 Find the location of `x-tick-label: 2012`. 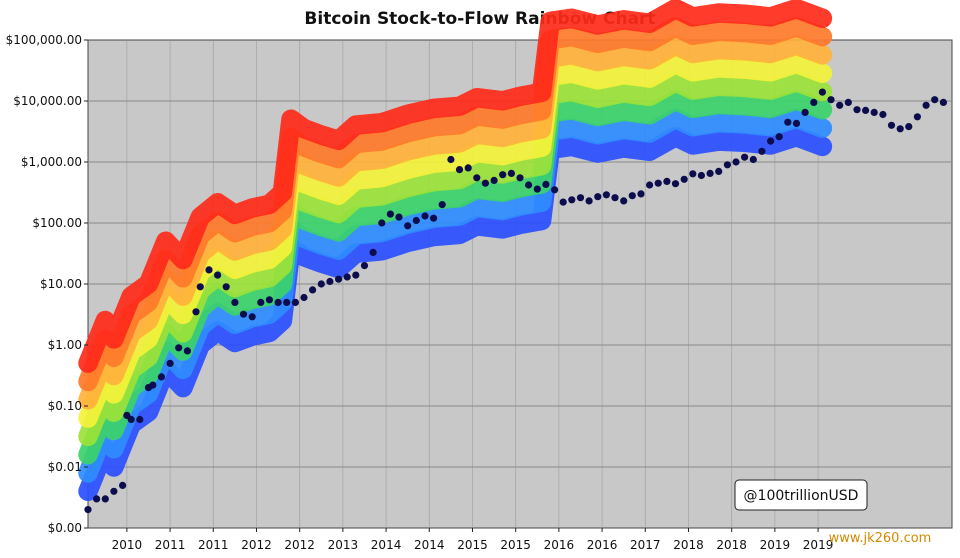

x-tick-label: 2012 is located at coordinates (299, 545).